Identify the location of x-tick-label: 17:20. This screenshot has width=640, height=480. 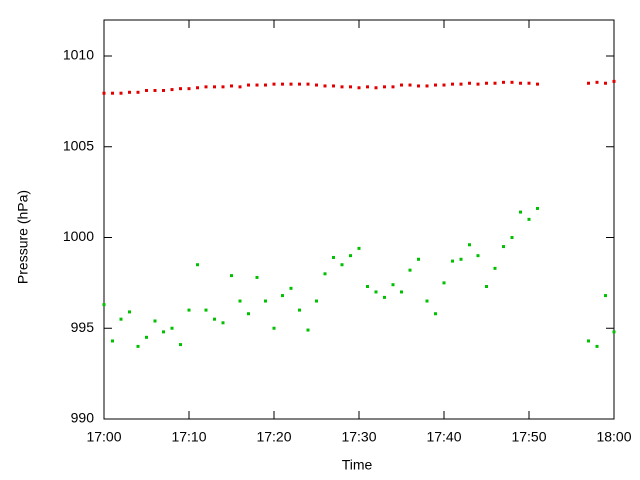
(273, 437).